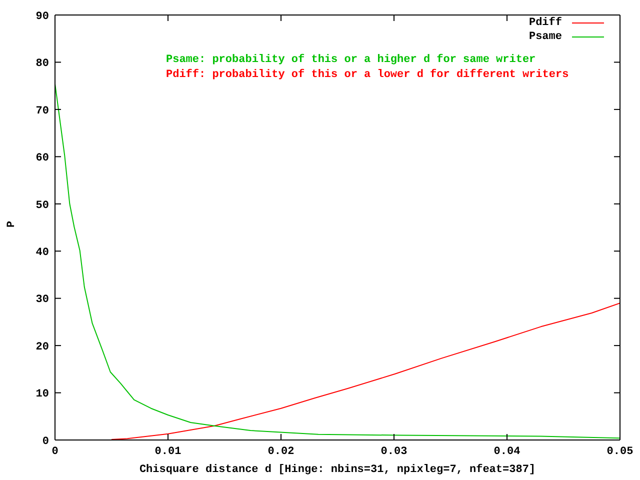 This screenshot has height=480, width=640. I want to click on x-tick-label: 0, so click(55, 452).